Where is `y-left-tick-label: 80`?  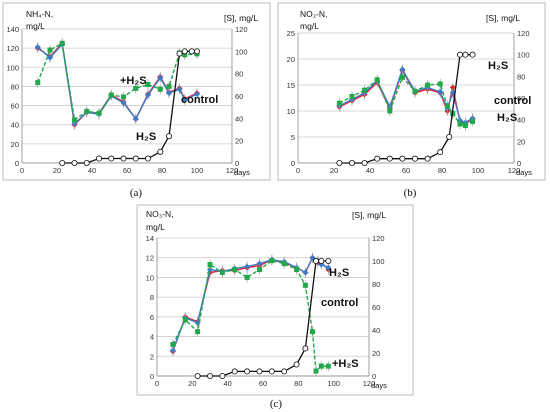
y-left-tick-label: 80 is located at coordinates (15, 86).